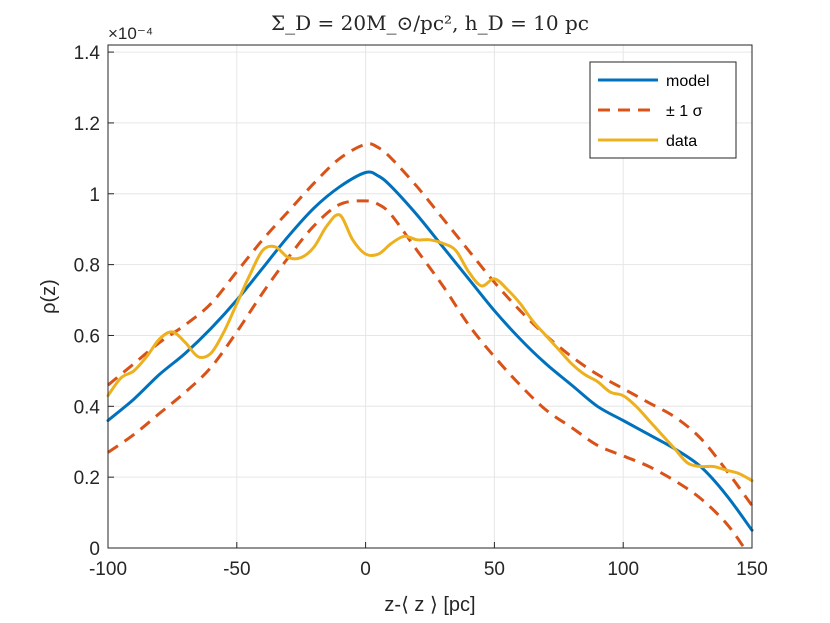 The width and height of the screenshot is (830, 623). Describe the element at coordinates (429, 605) in the screenshot. I see `x-axis-label: z-⟨ z ⟩ [pc]` at that location.